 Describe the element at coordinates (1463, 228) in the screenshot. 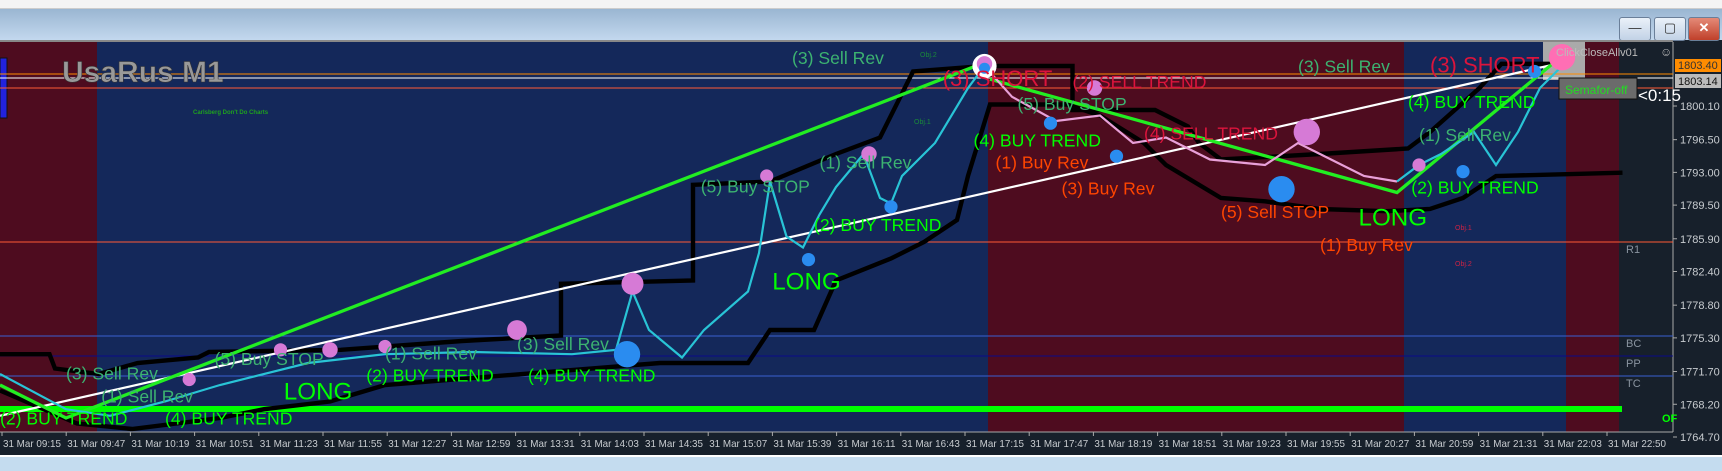

I see `object-label: Obj.1` at that location.